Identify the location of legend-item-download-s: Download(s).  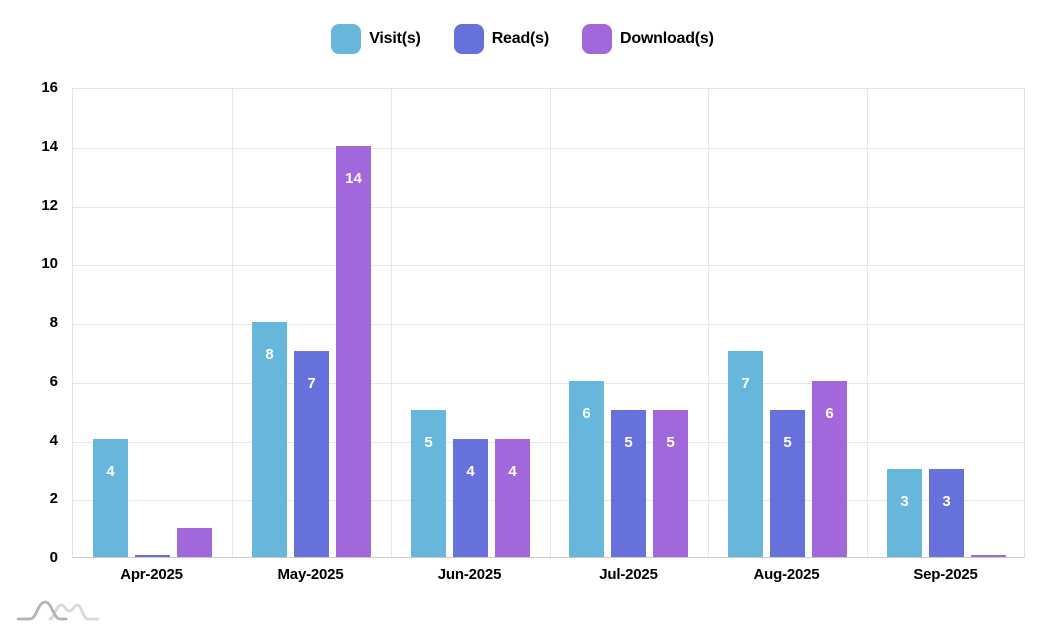
(647, 39).